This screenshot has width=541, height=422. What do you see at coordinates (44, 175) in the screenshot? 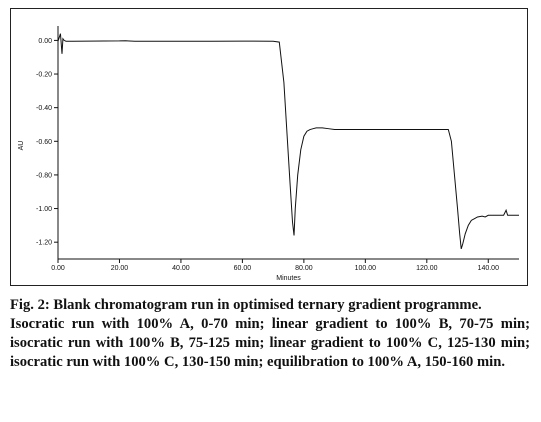
I see `y-tick-label: -0.80` at bounding box center [44, 175].